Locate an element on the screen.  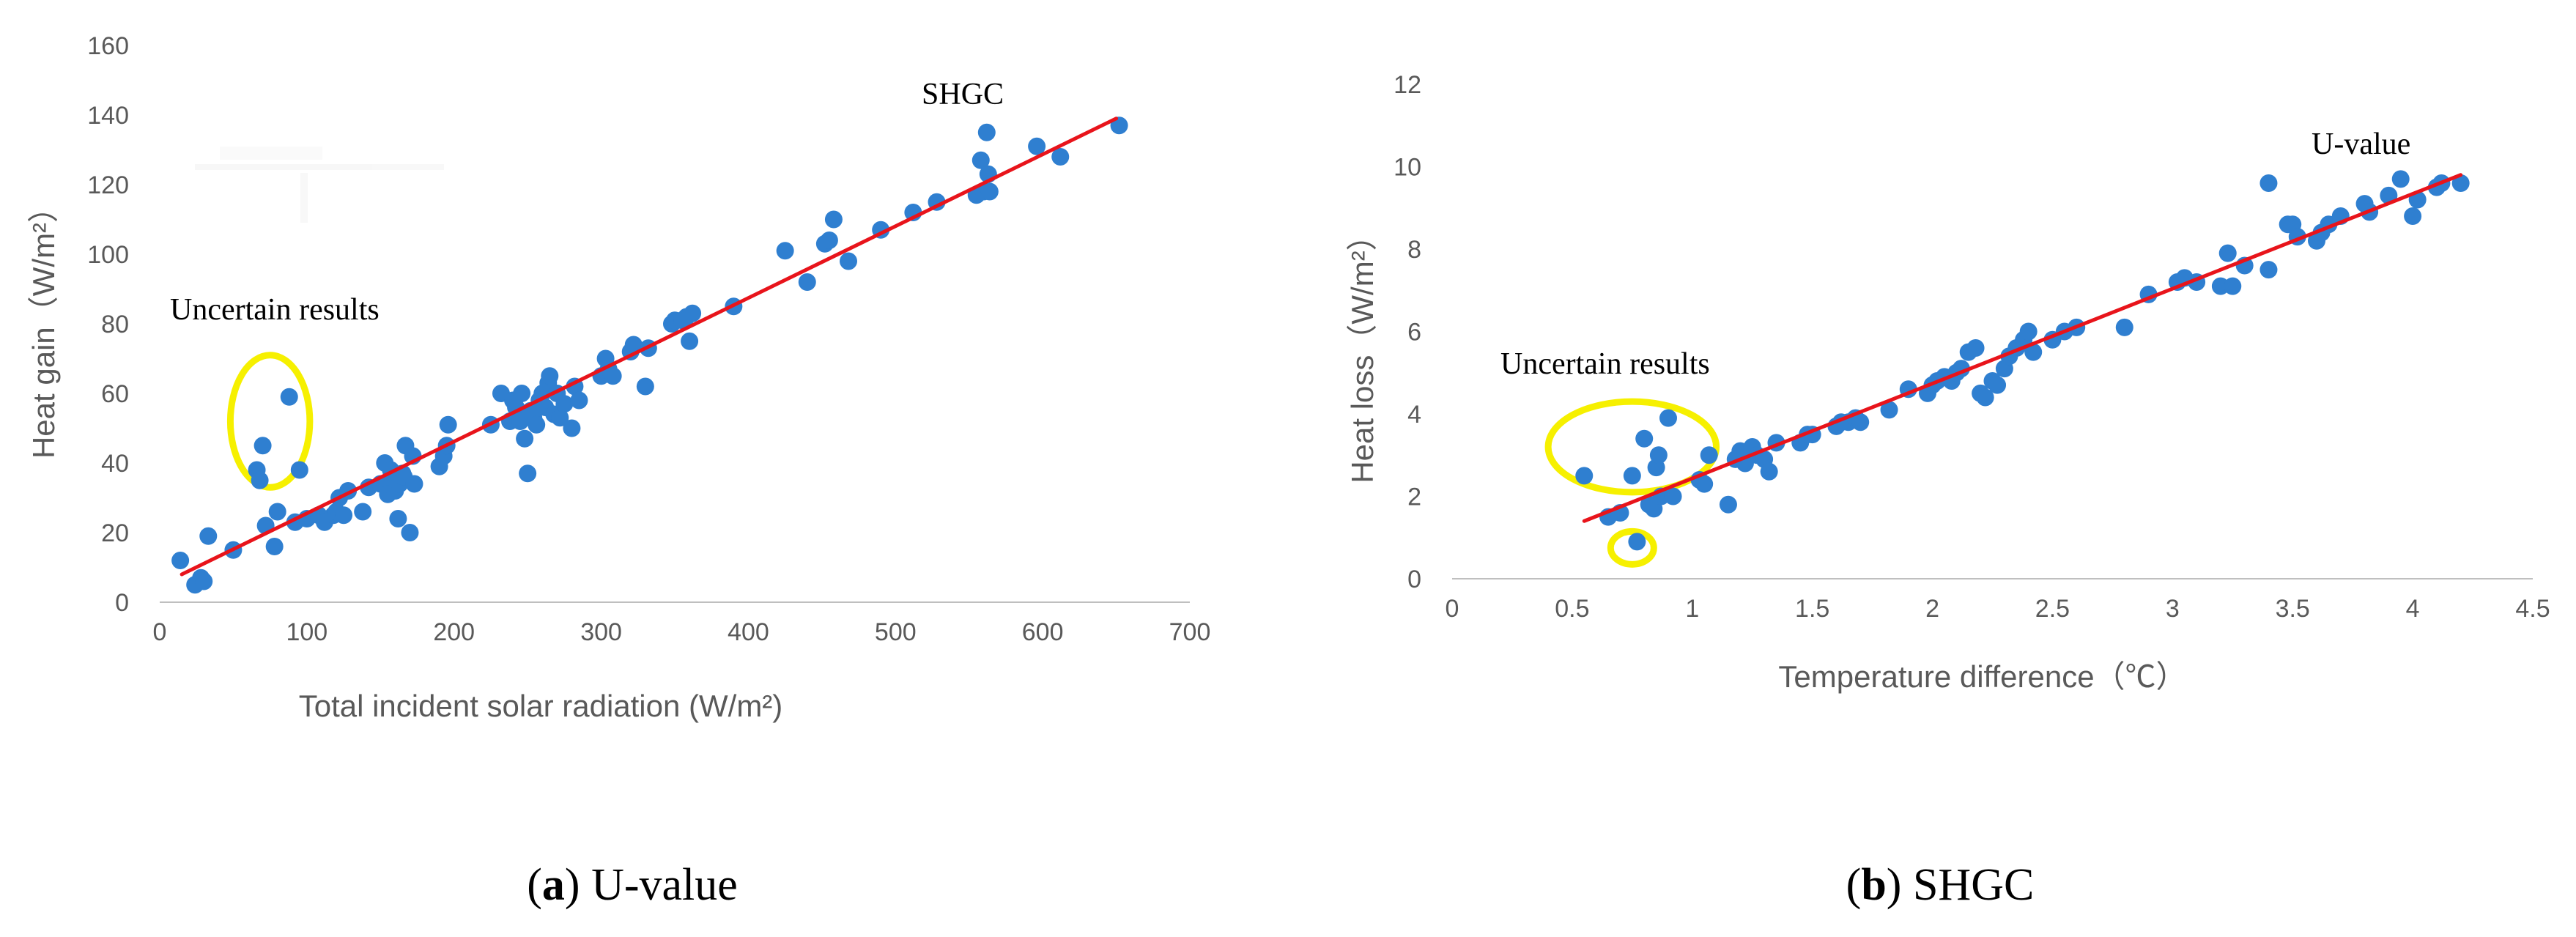
chart-a-y-tick-label: 20 is located at coordinates (115, 533).